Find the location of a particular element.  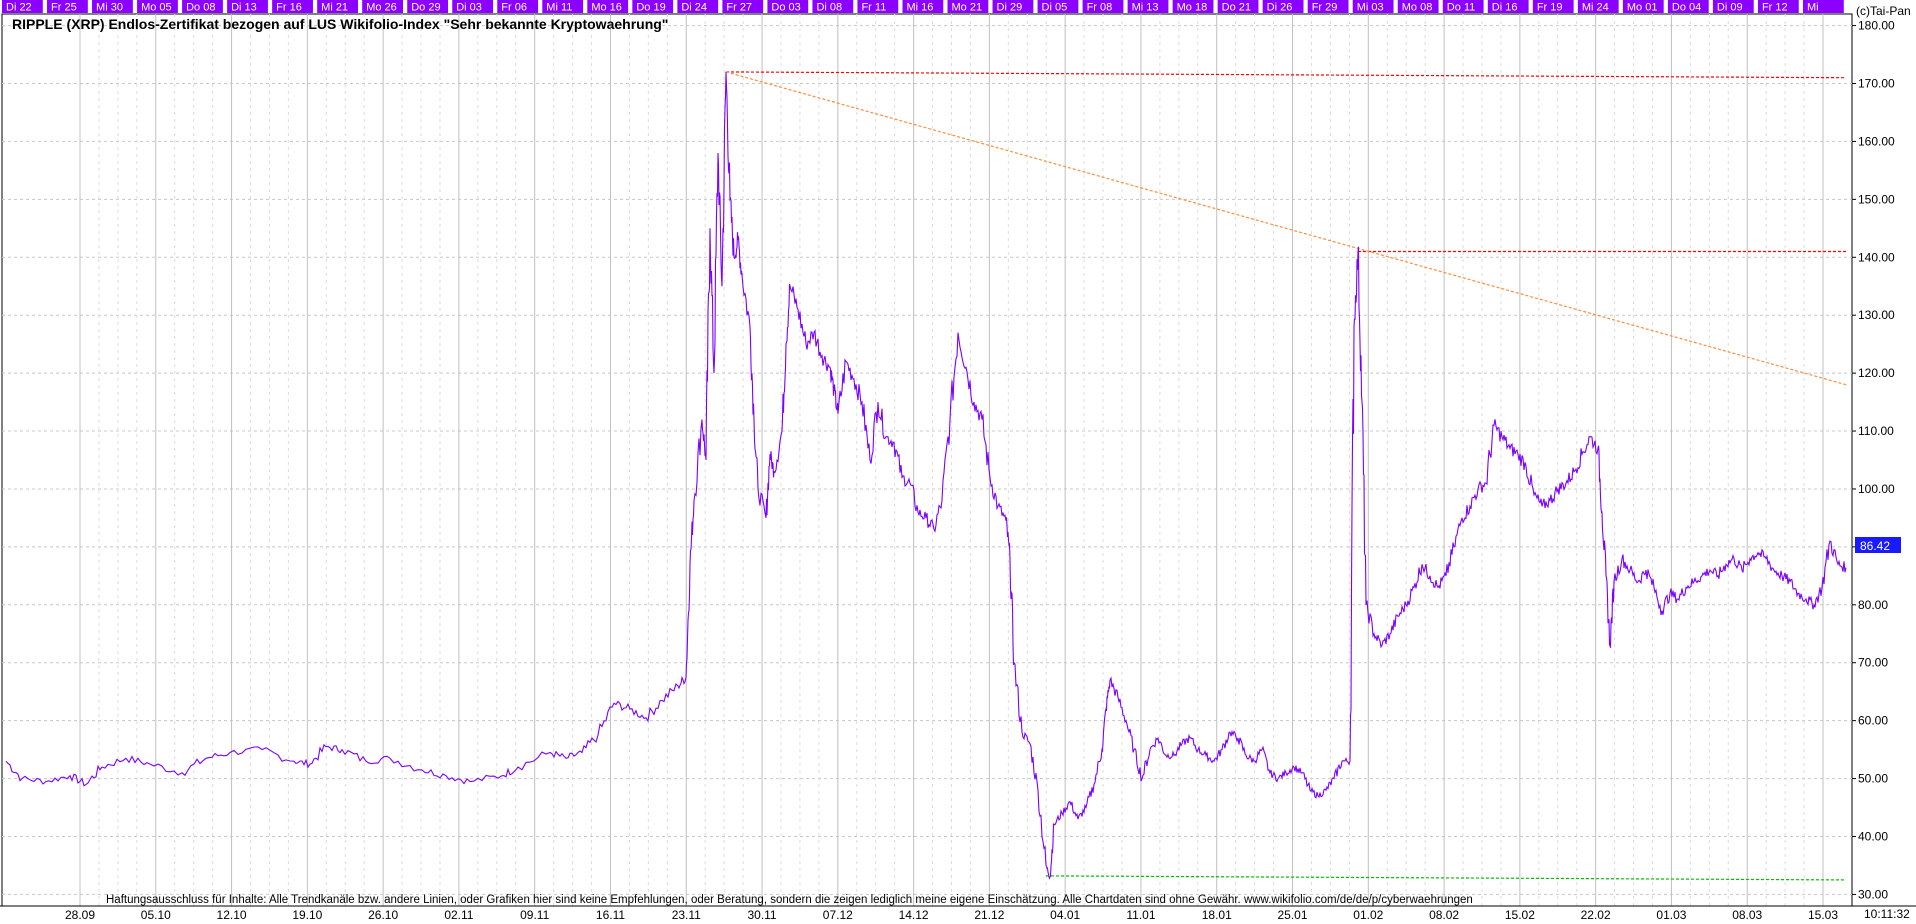

day-tab-label: Mi 24 is located at coordinates (1595, 8).